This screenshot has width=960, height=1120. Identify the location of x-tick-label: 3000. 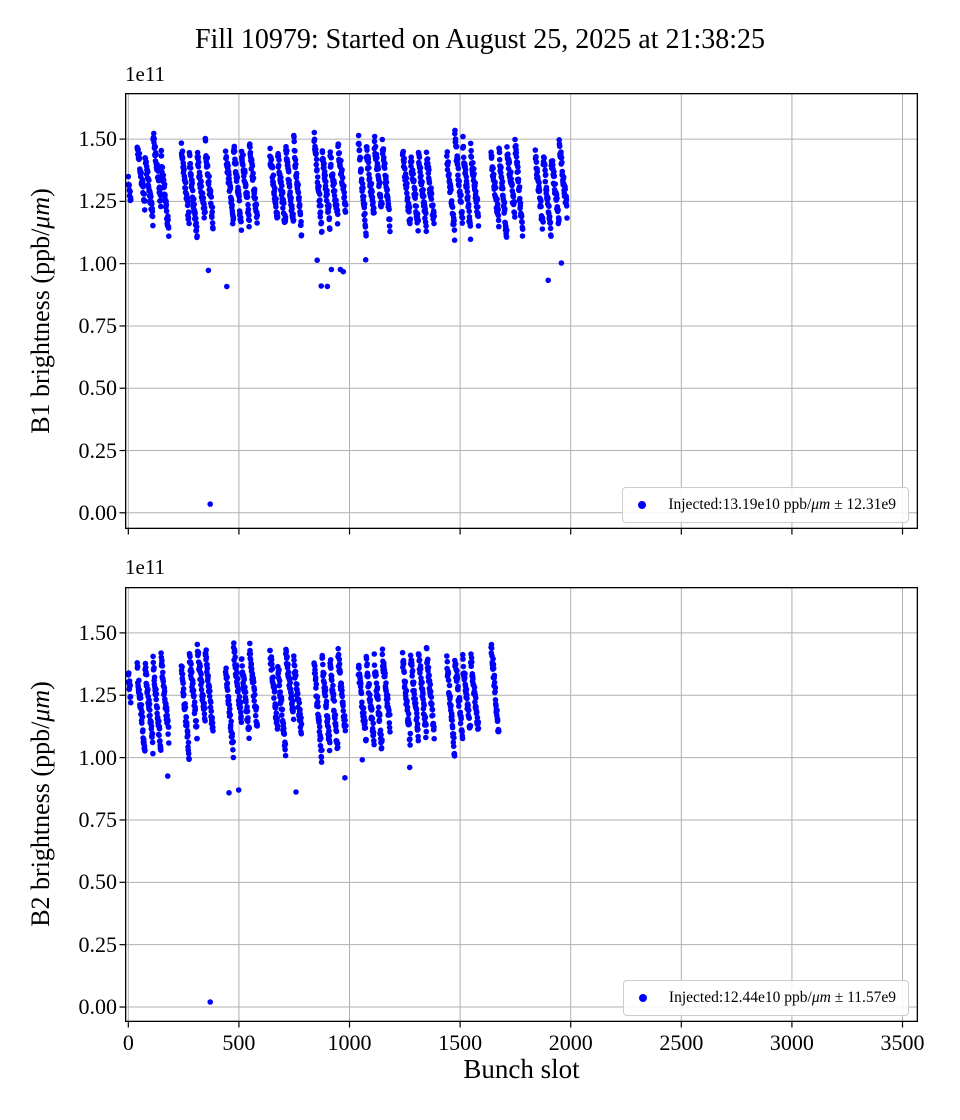
(791, 1042).